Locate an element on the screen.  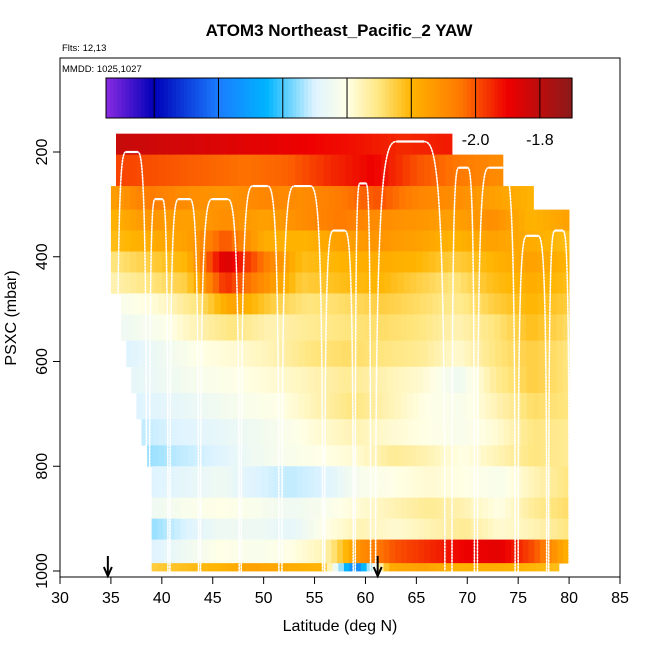
chart-title: ATOM3 Northeast_Pacific_2 YAW is located at coordinates (340, 30).